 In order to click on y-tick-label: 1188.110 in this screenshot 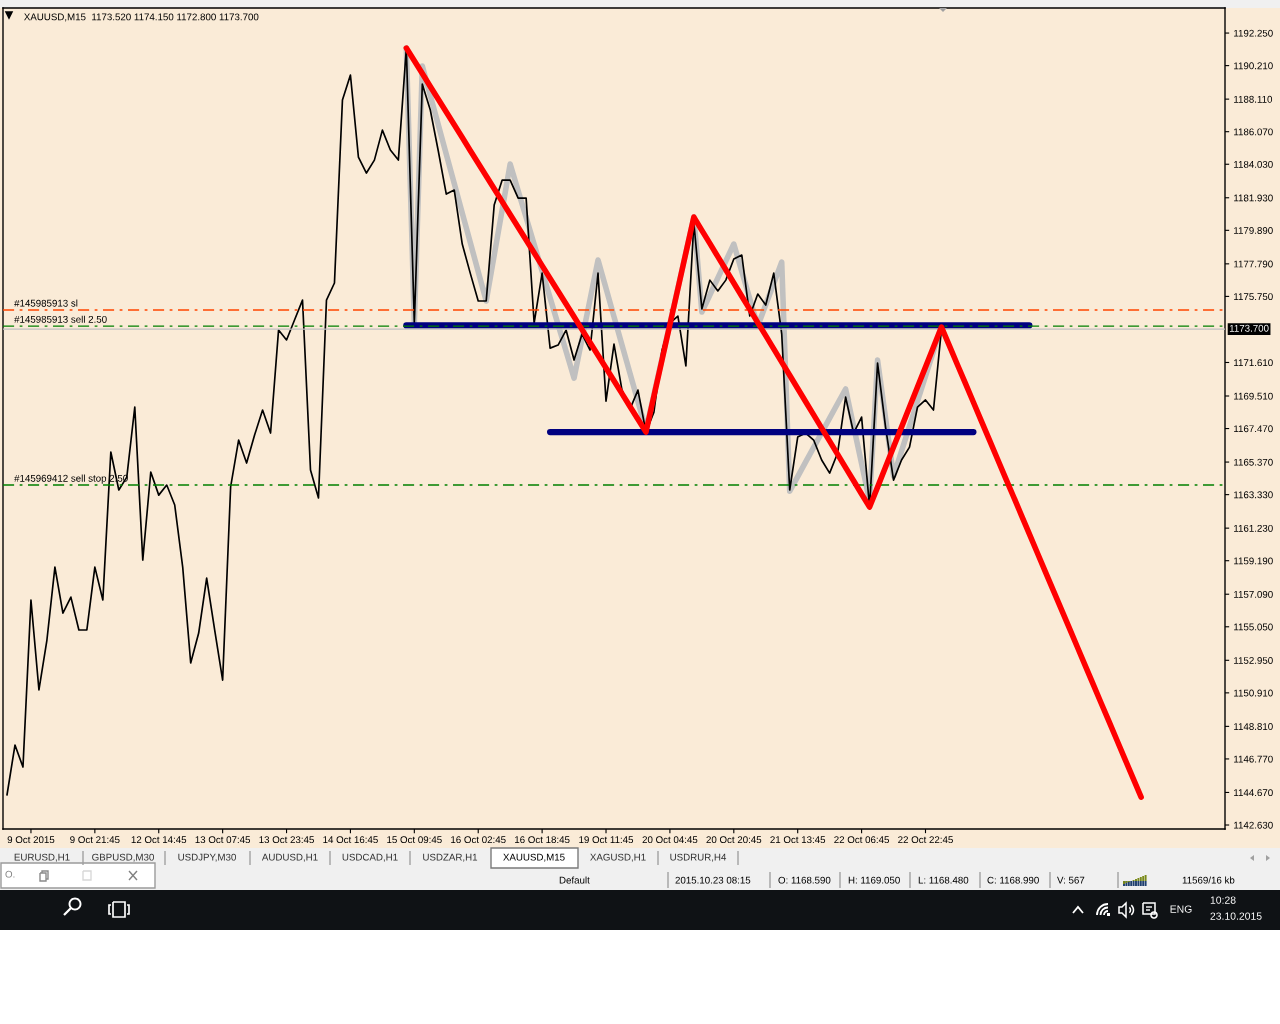, I will do `click(1253, 99)`.